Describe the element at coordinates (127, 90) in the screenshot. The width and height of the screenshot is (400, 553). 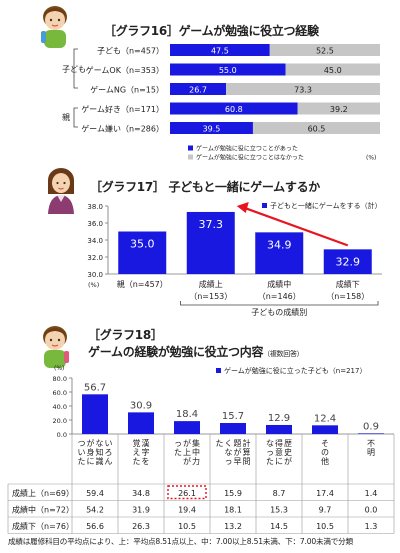
I see `row-label: ゲームNG（n=15）` at that location.